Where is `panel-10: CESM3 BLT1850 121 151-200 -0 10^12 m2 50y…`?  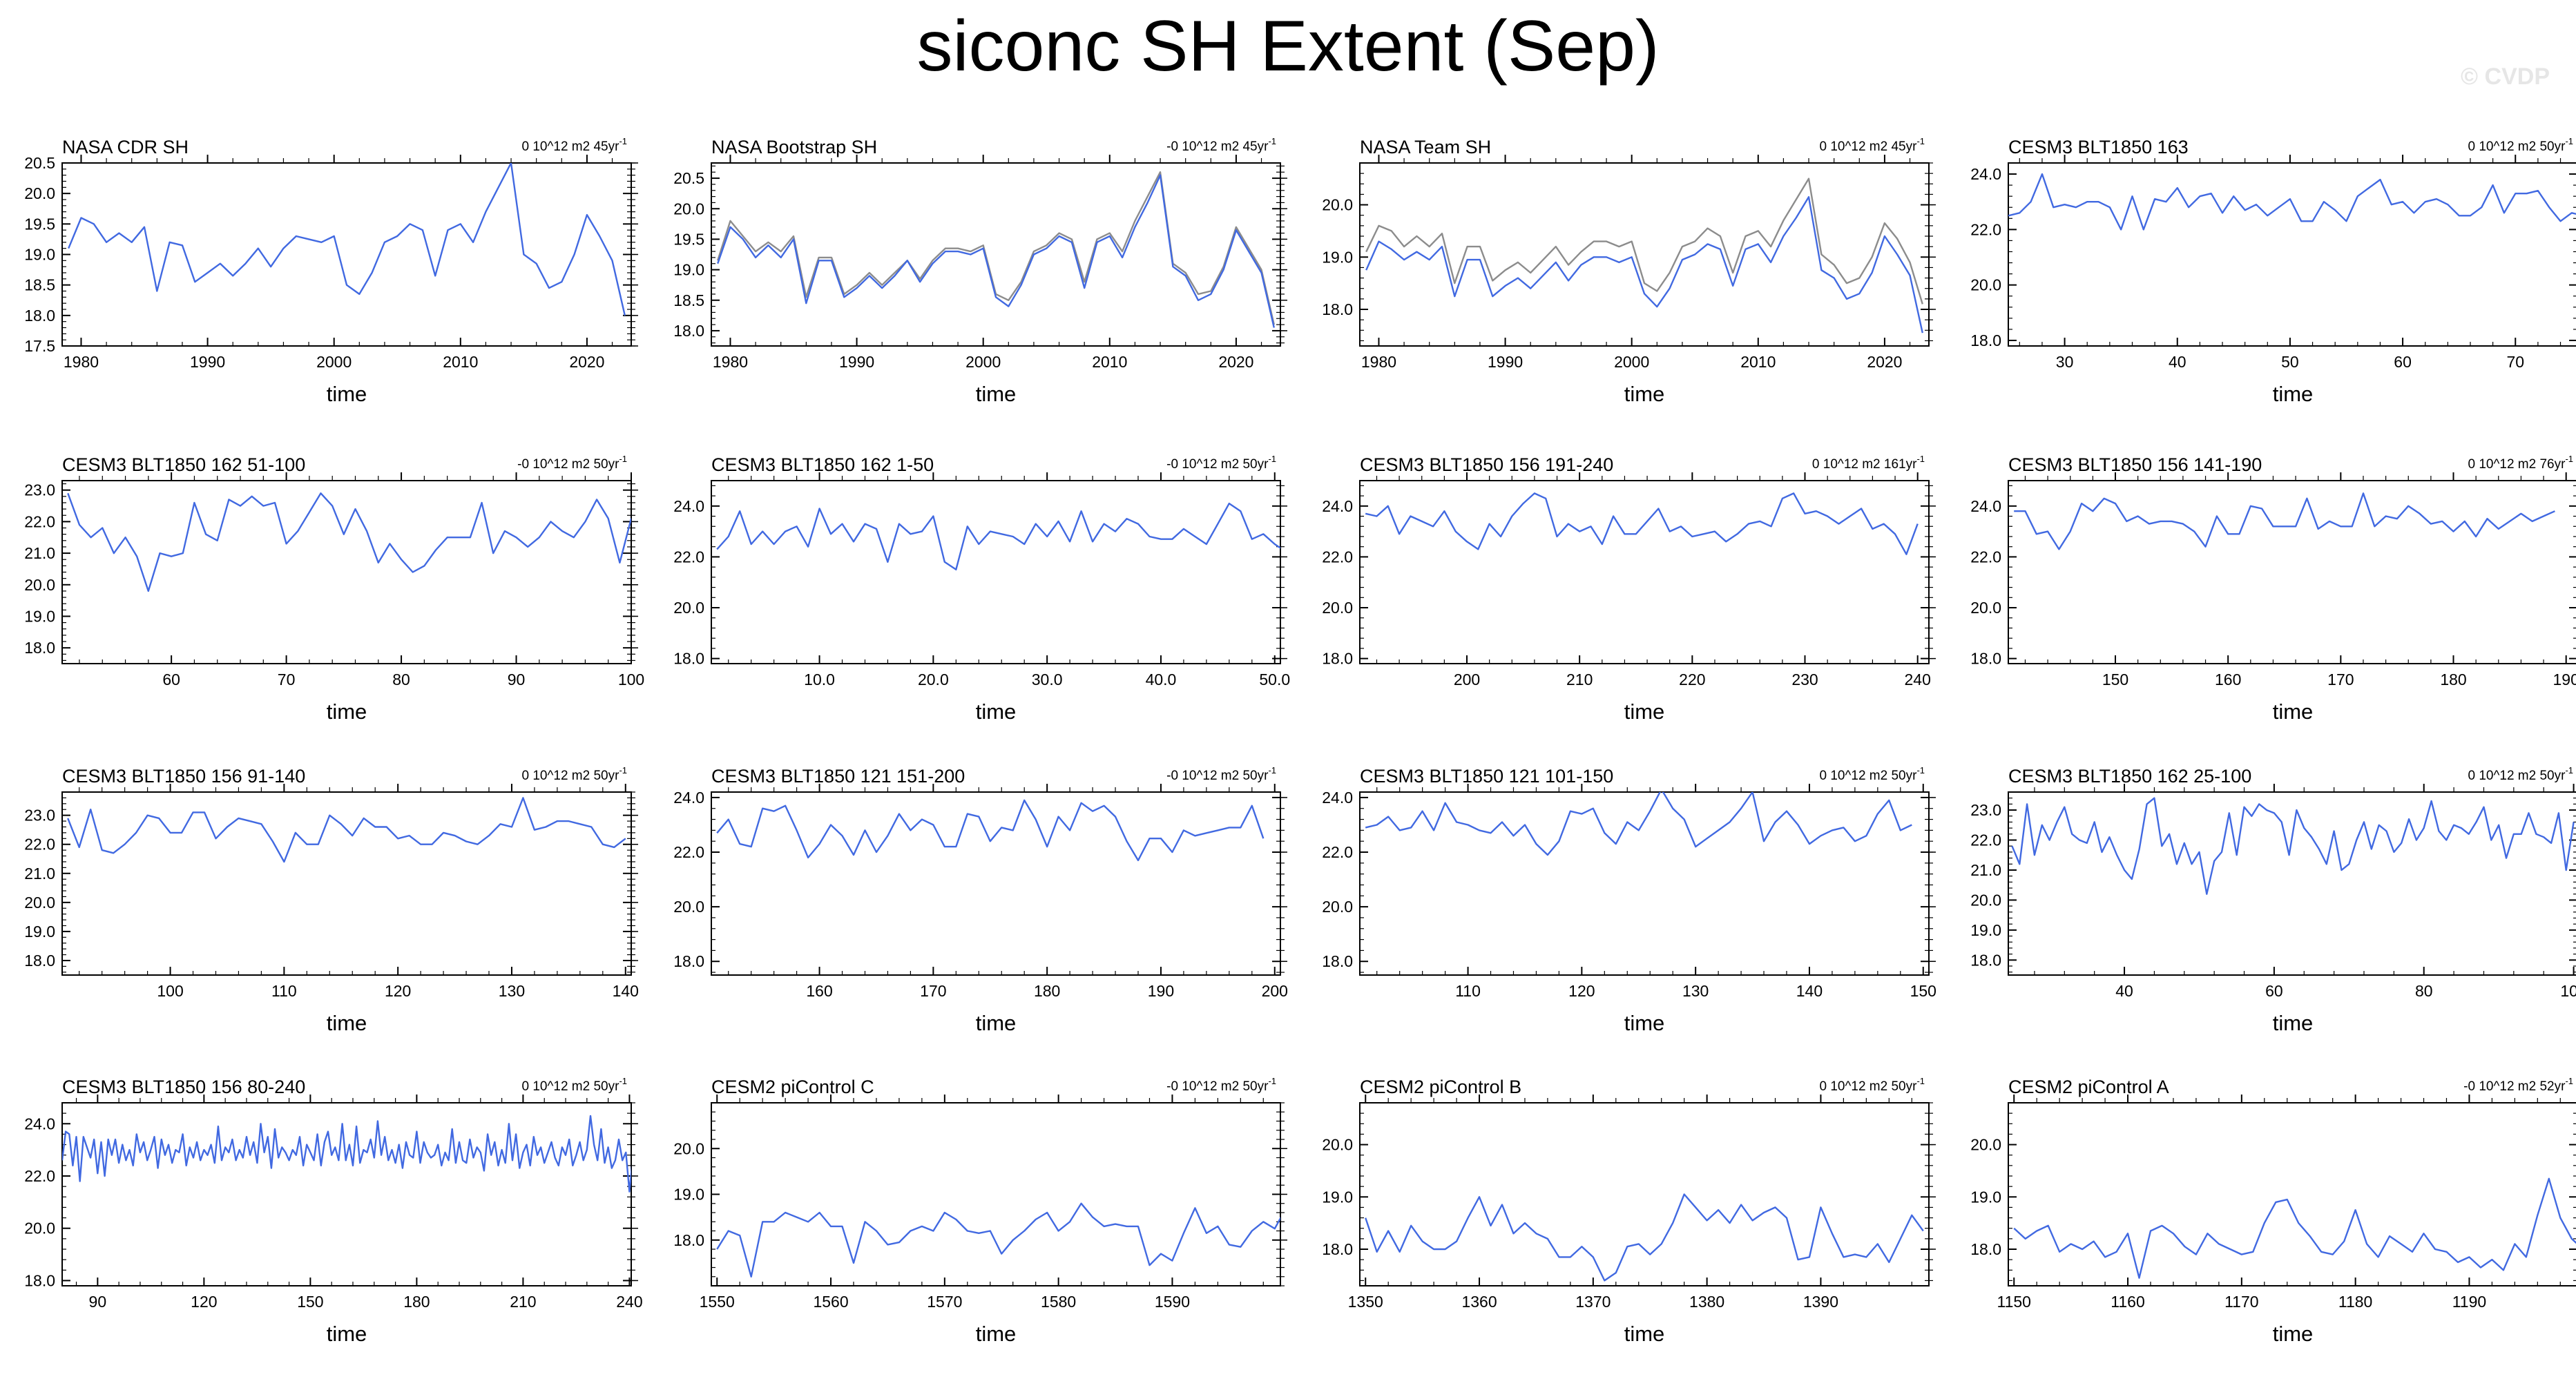 panel-10: CESM3 BLT1850 121 151-200 -0 10^12 m2 50y… is located at coordinates (980, 900).